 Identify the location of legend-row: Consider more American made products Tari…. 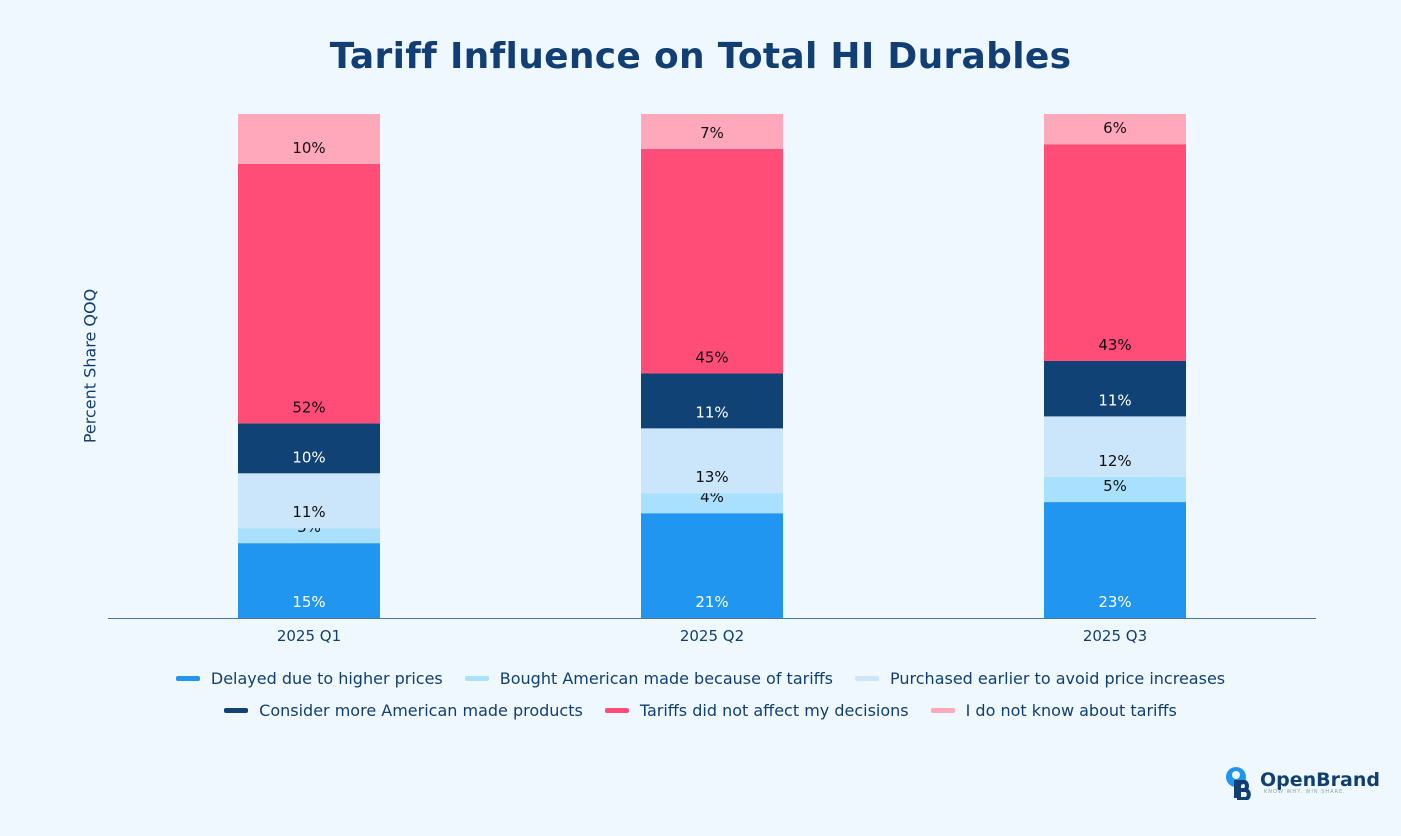
(700, 710).